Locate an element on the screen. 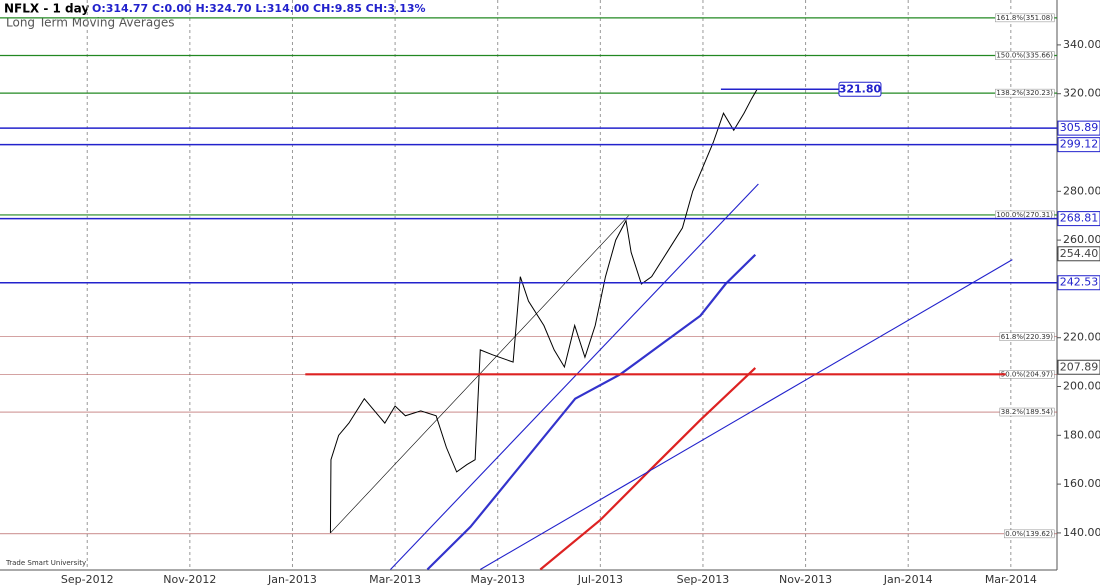  fib-label: 138.2%(320.23) is located at coordinates (1024, 93).